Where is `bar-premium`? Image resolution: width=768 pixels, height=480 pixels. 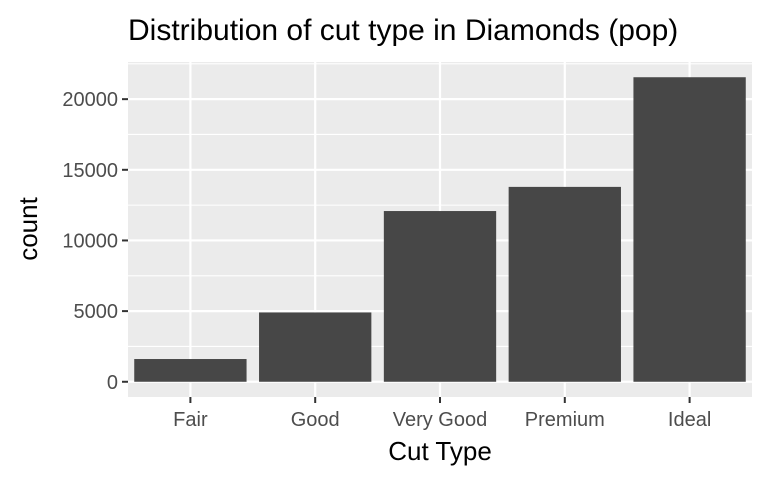
bar-premium is located at coordinates (564, 284).